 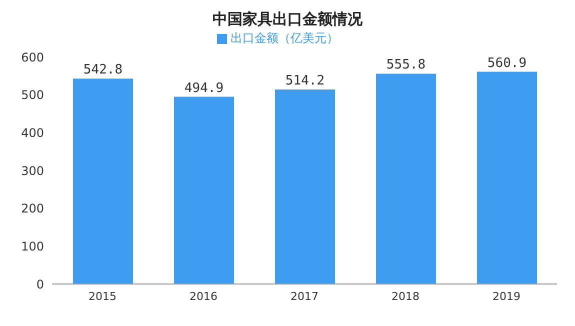 What do you see at coordinates (284, 38) in the screenshot?
I see `legend-label: 出口金额（亿美元）` at bounding box center [284, 38].